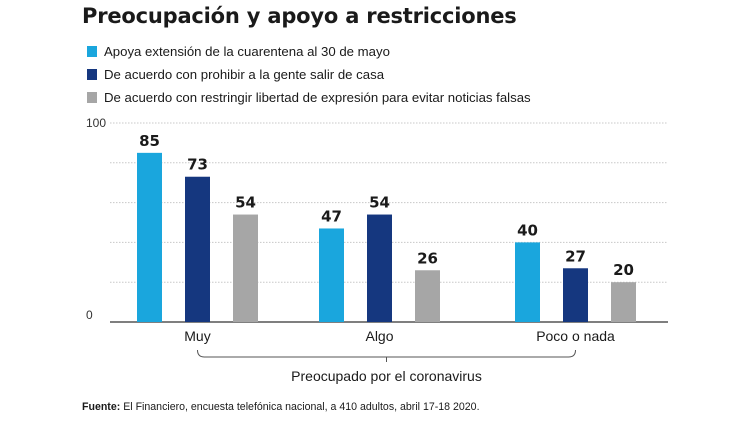 This screenshot has height=422, width=750. Describe the element at coordinates (386, 376) in the screenshot. I see `x-group-label: Preocupado por el coronavirus` at that location.